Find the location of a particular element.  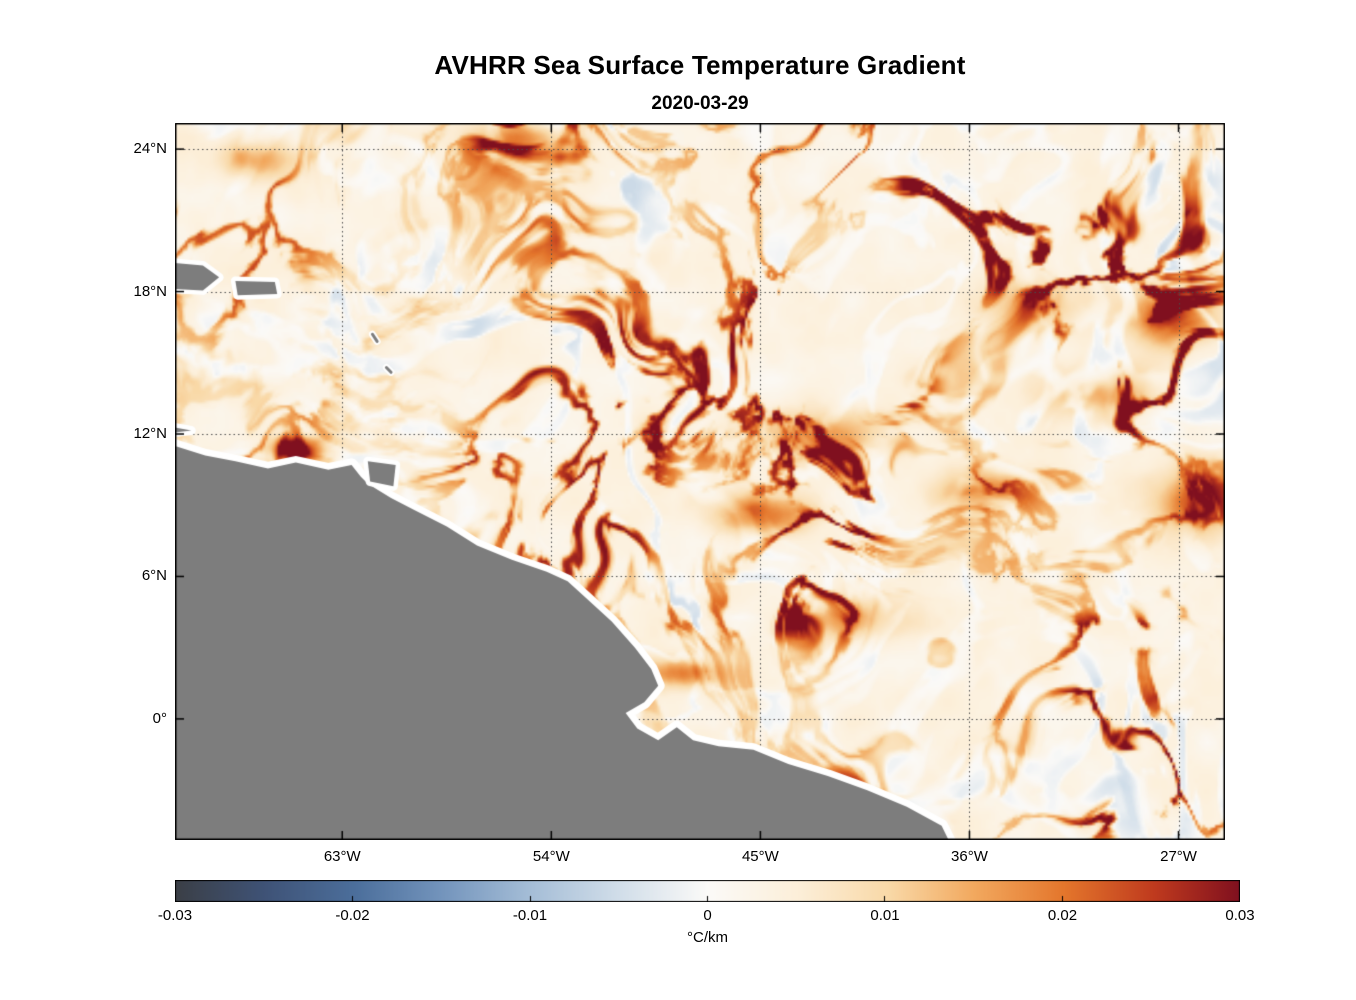

colorbar is located at coordinates (707, 891).